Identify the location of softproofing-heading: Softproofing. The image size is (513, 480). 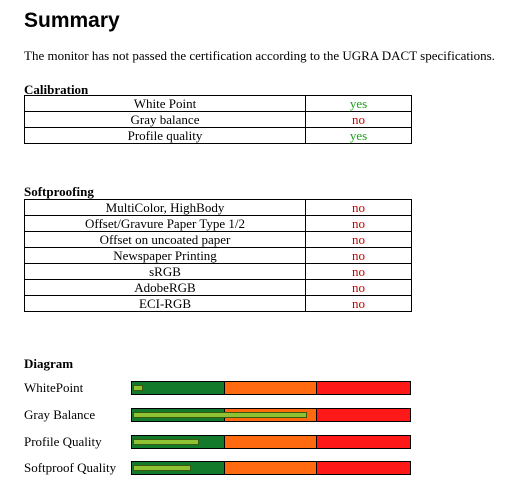
(59, 191).